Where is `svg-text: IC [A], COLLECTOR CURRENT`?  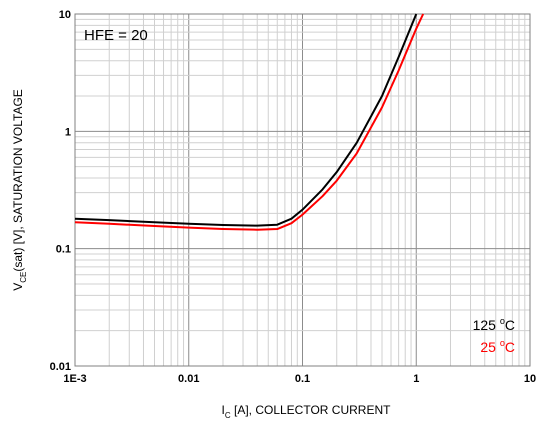
svg-text: IC [A], COLLECTOR CURRENT is located at coordinates (307, 411).